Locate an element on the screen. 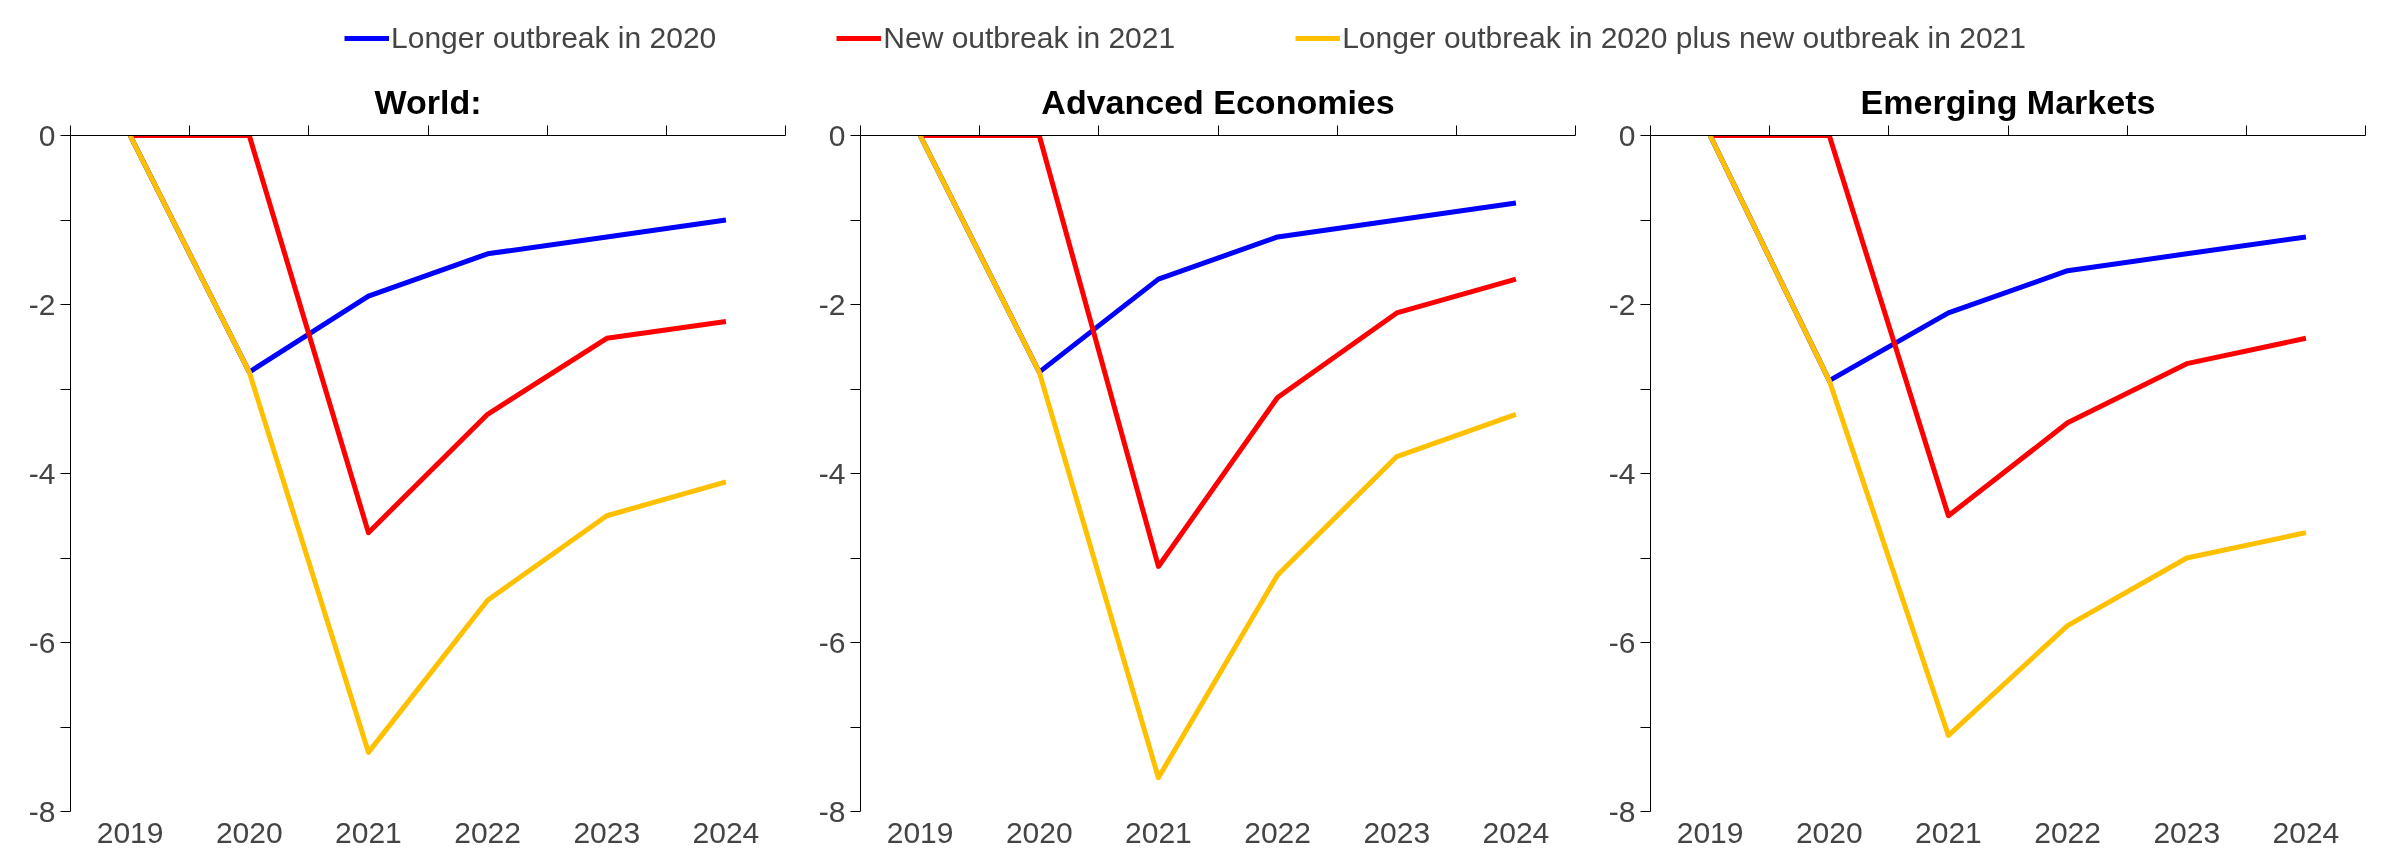  chart-title: Advanced Economies is located at coordinates (1218, 101).